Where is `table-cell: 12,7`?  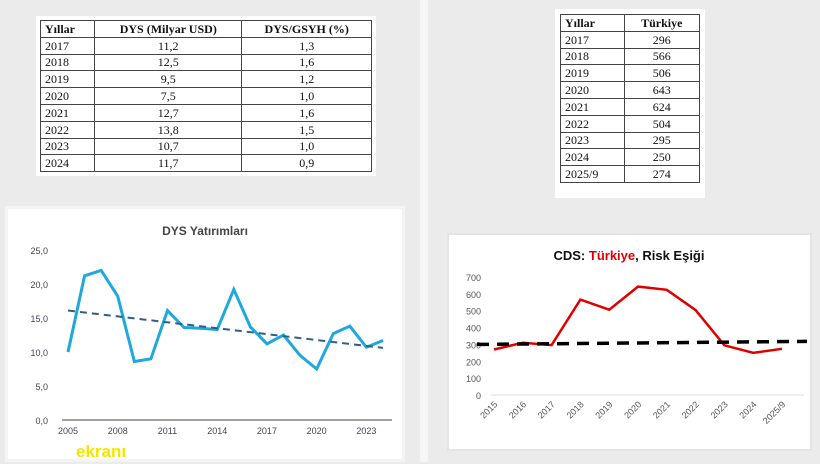 table-cell: 12,7 is located at coordinates (168, 112).